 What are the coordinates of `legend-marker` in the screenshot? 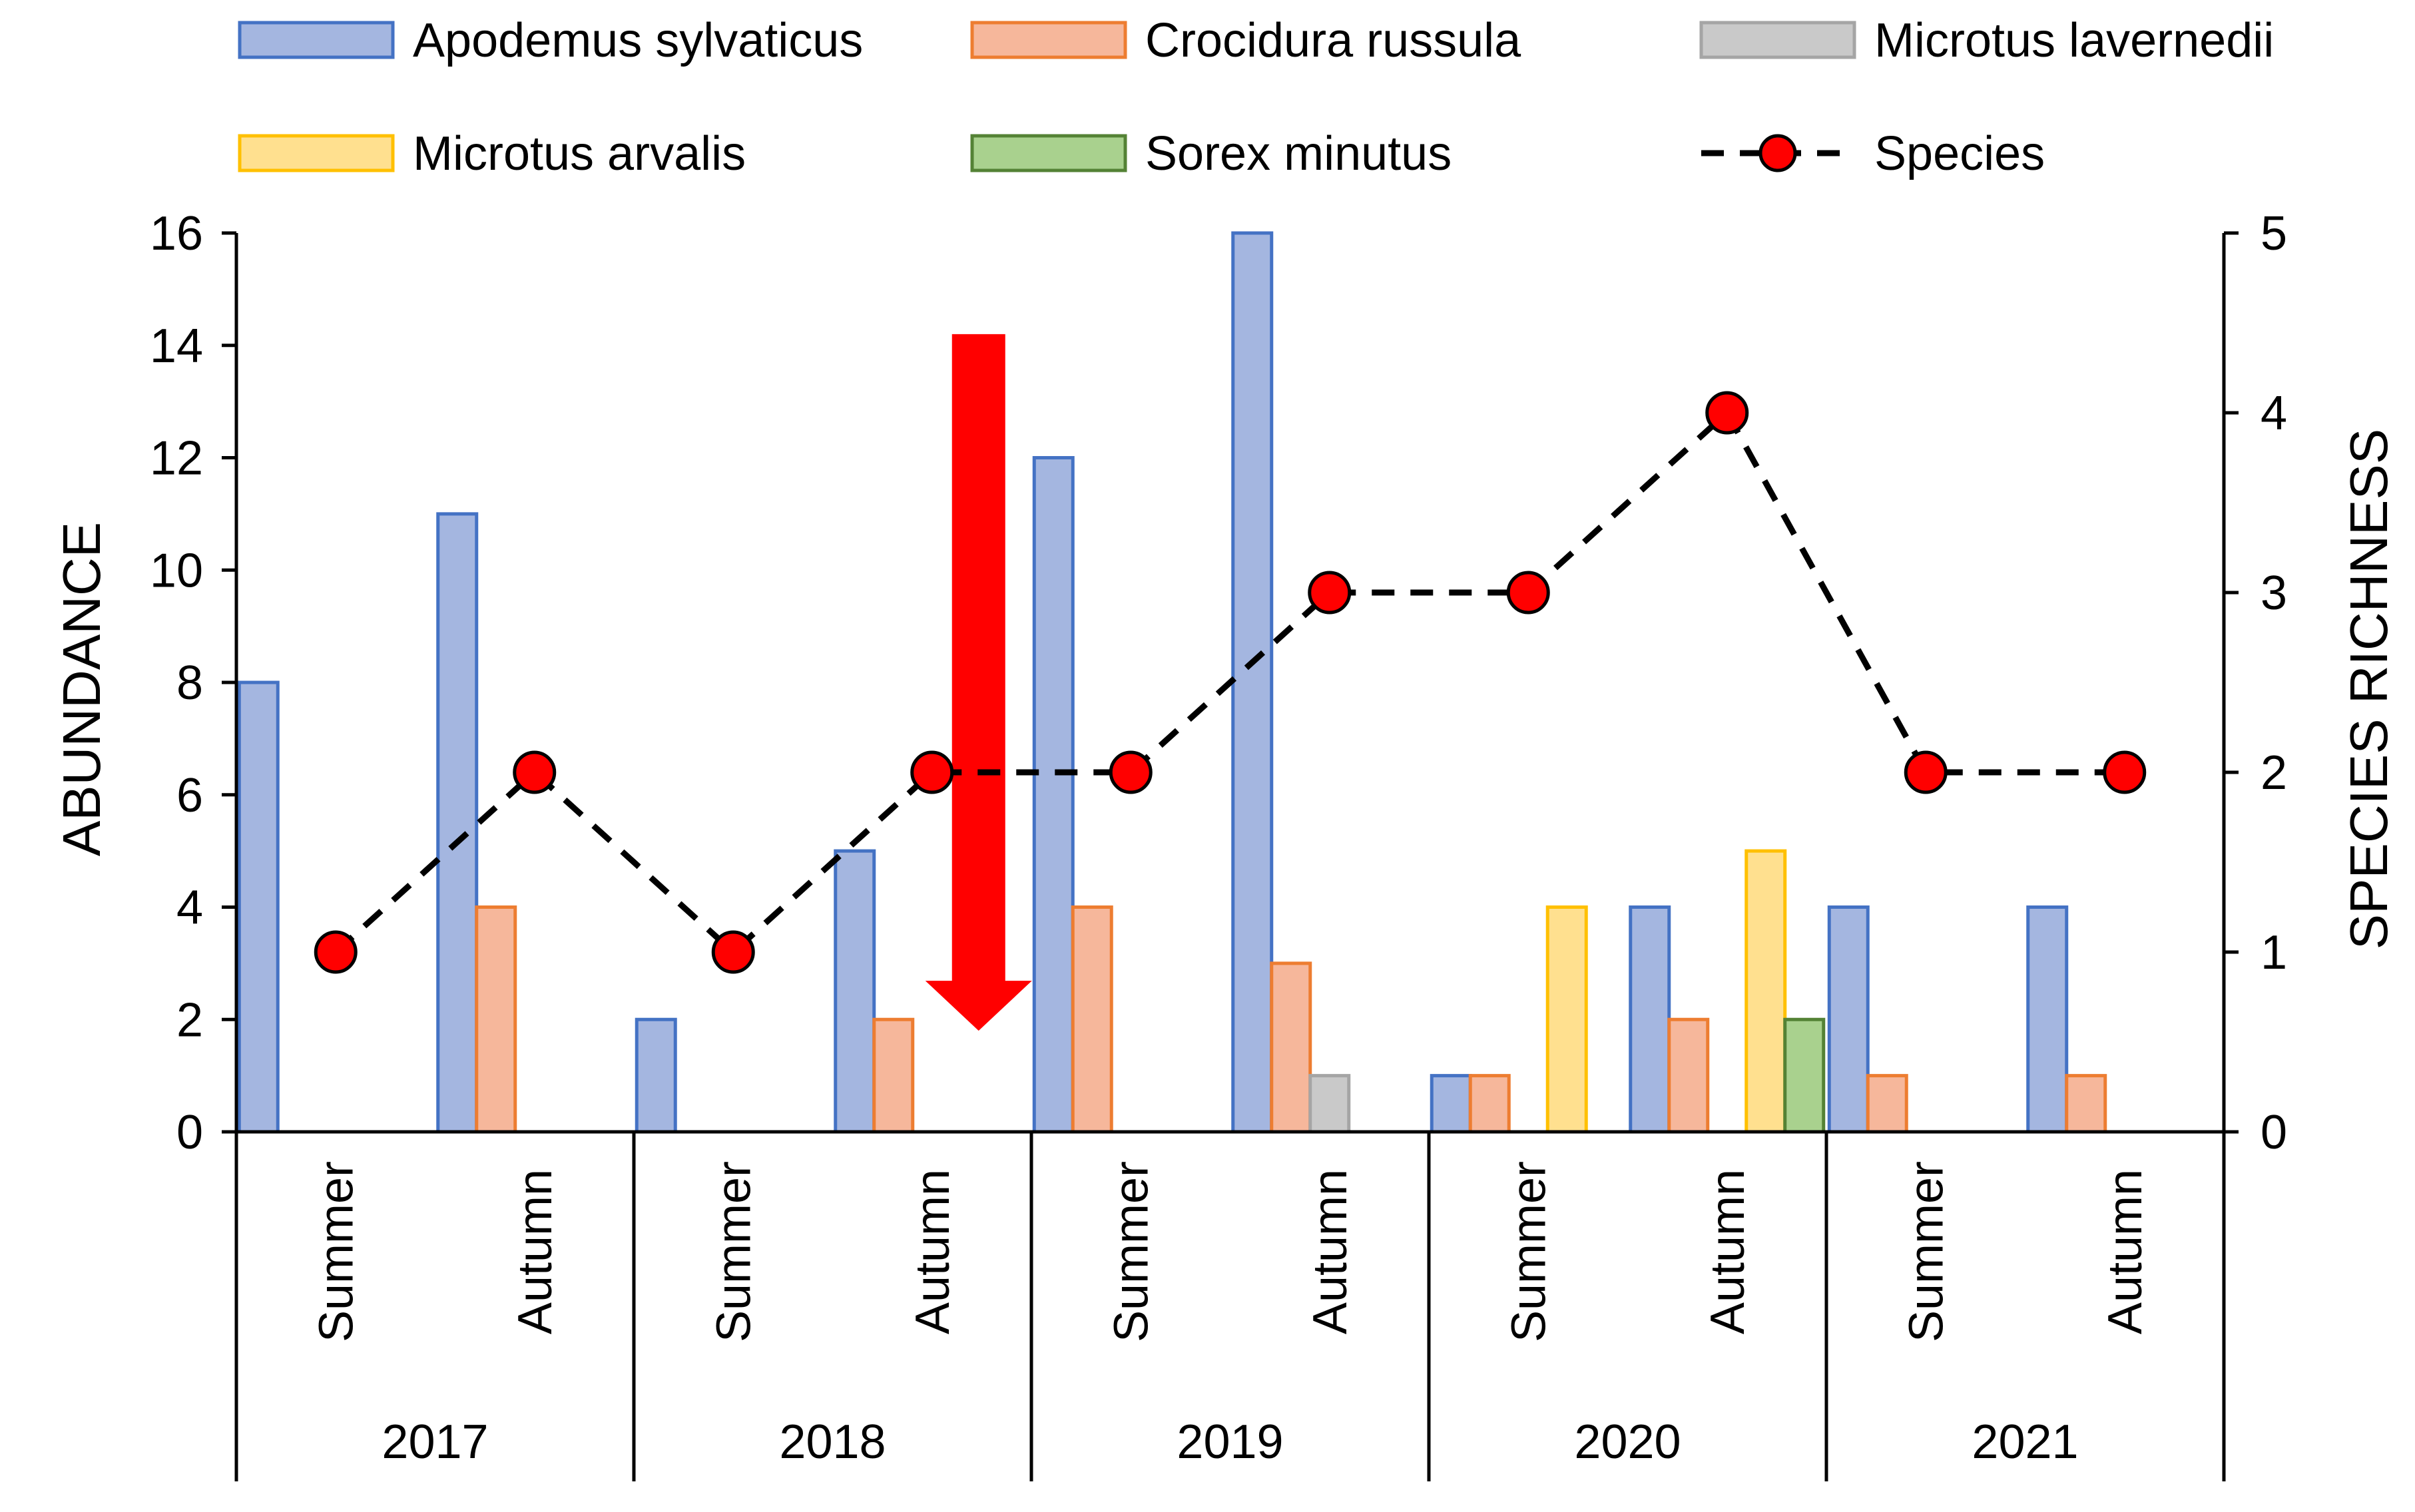 It's located at (1777, 153).